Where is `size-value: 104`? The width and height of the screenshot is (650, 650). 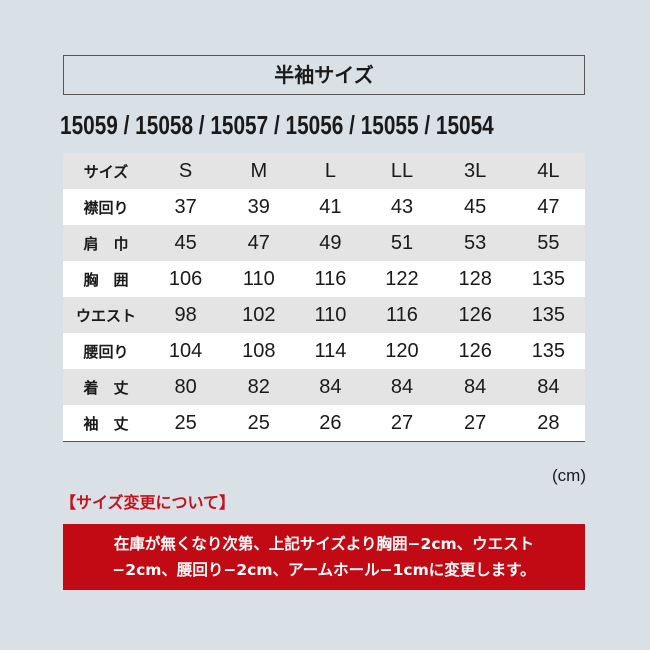 size-value: 104 is located at coordinates (186, 351).